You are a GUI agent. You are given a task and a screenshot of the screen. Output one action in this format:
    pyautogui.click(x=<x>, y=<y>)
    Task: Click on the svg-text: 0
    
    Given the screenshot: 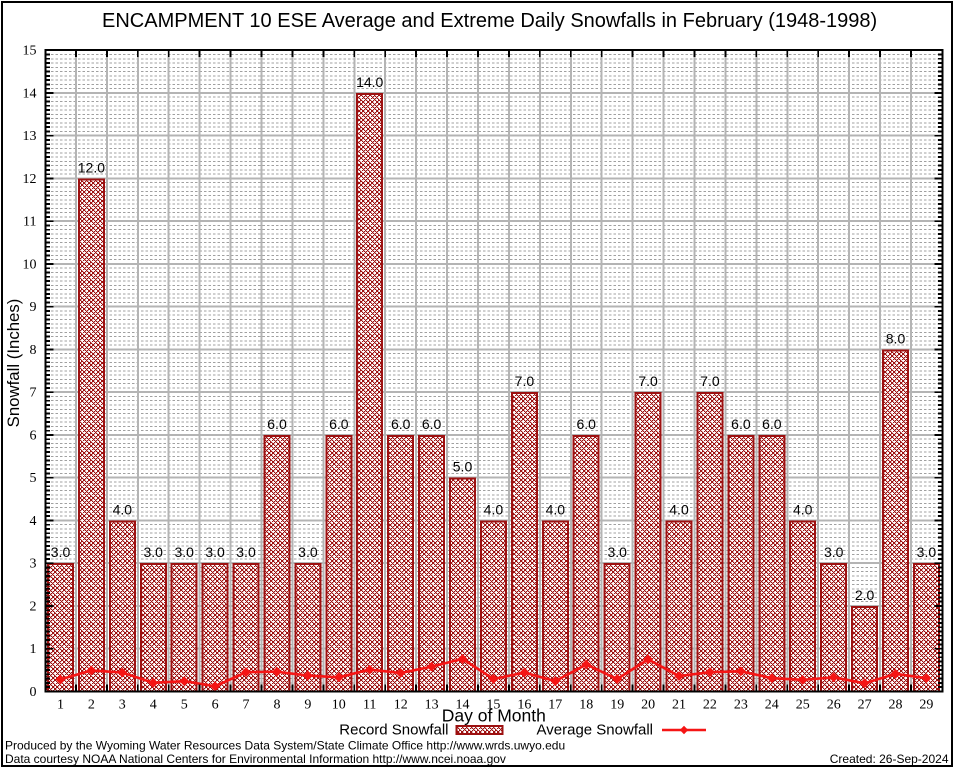 What is the action you would take?
    pyautogui.click(x=33, y=692)
    